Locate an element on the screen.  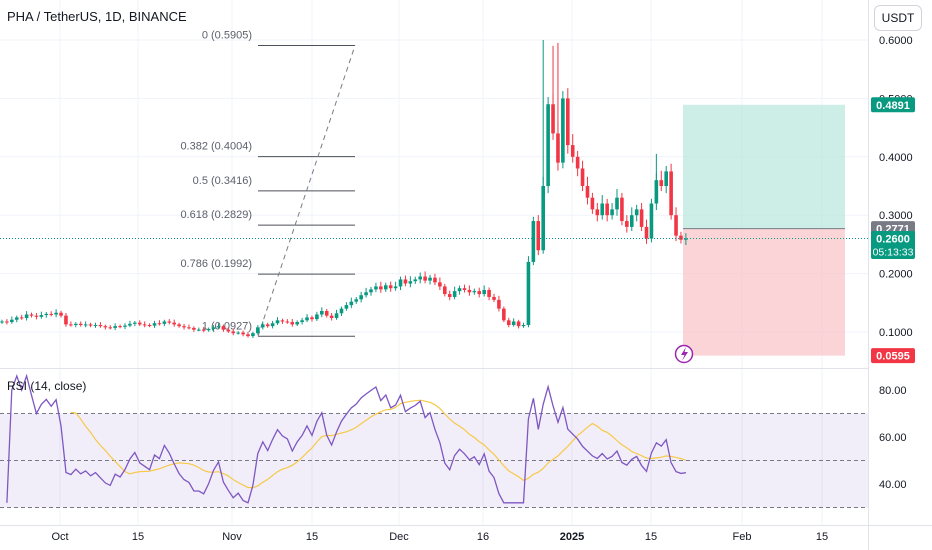
symbol-title: PHA / TetherUS, 1D, BINANCE is located at coordinates (97, 16).